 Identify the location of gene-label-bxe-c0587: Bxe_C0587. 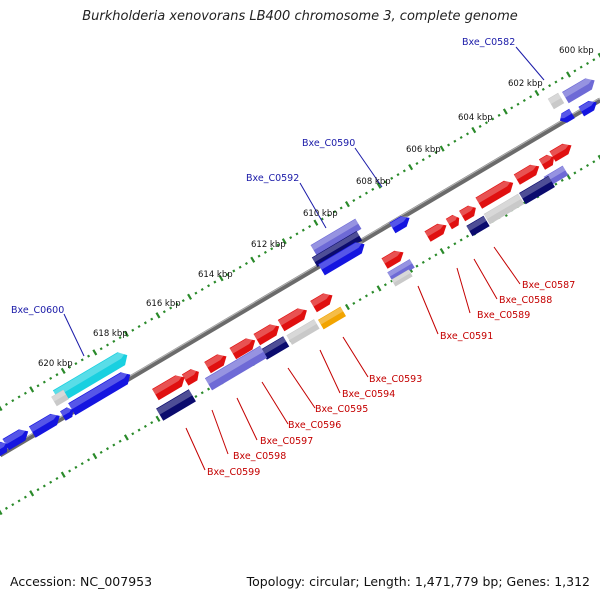
(548, 285).